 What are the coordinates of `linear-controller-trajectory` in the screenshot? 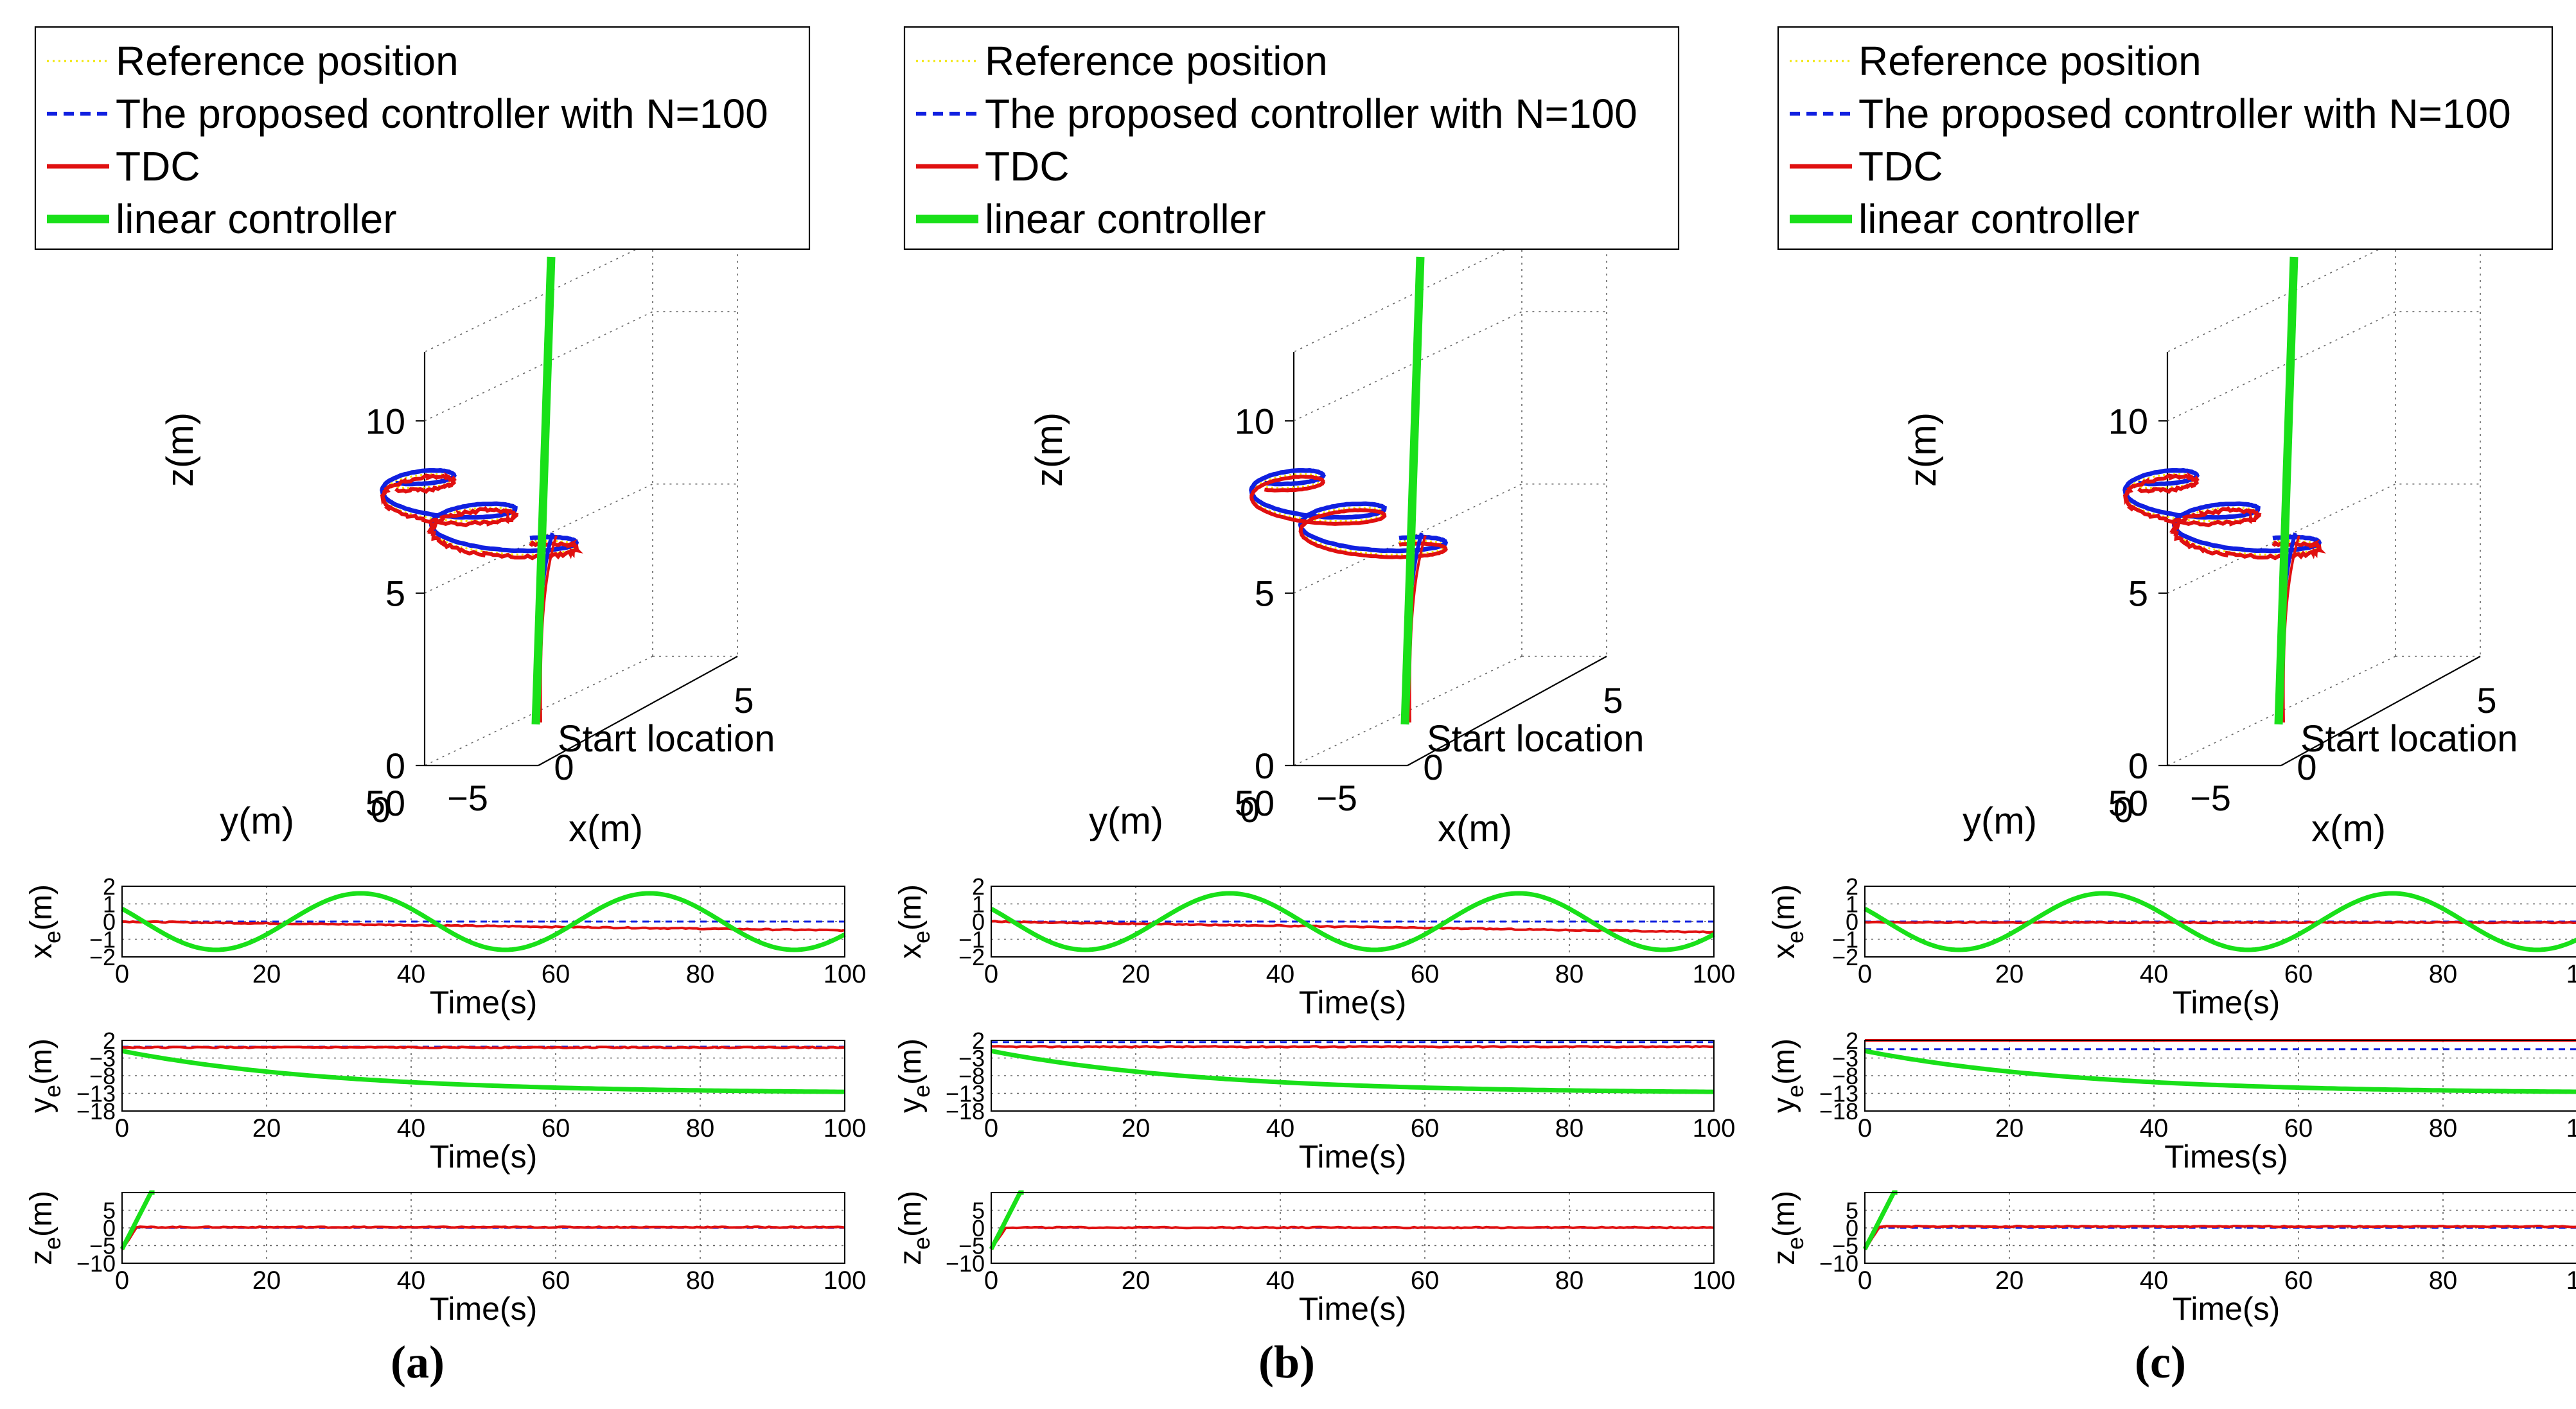 It's located at (543, 490).